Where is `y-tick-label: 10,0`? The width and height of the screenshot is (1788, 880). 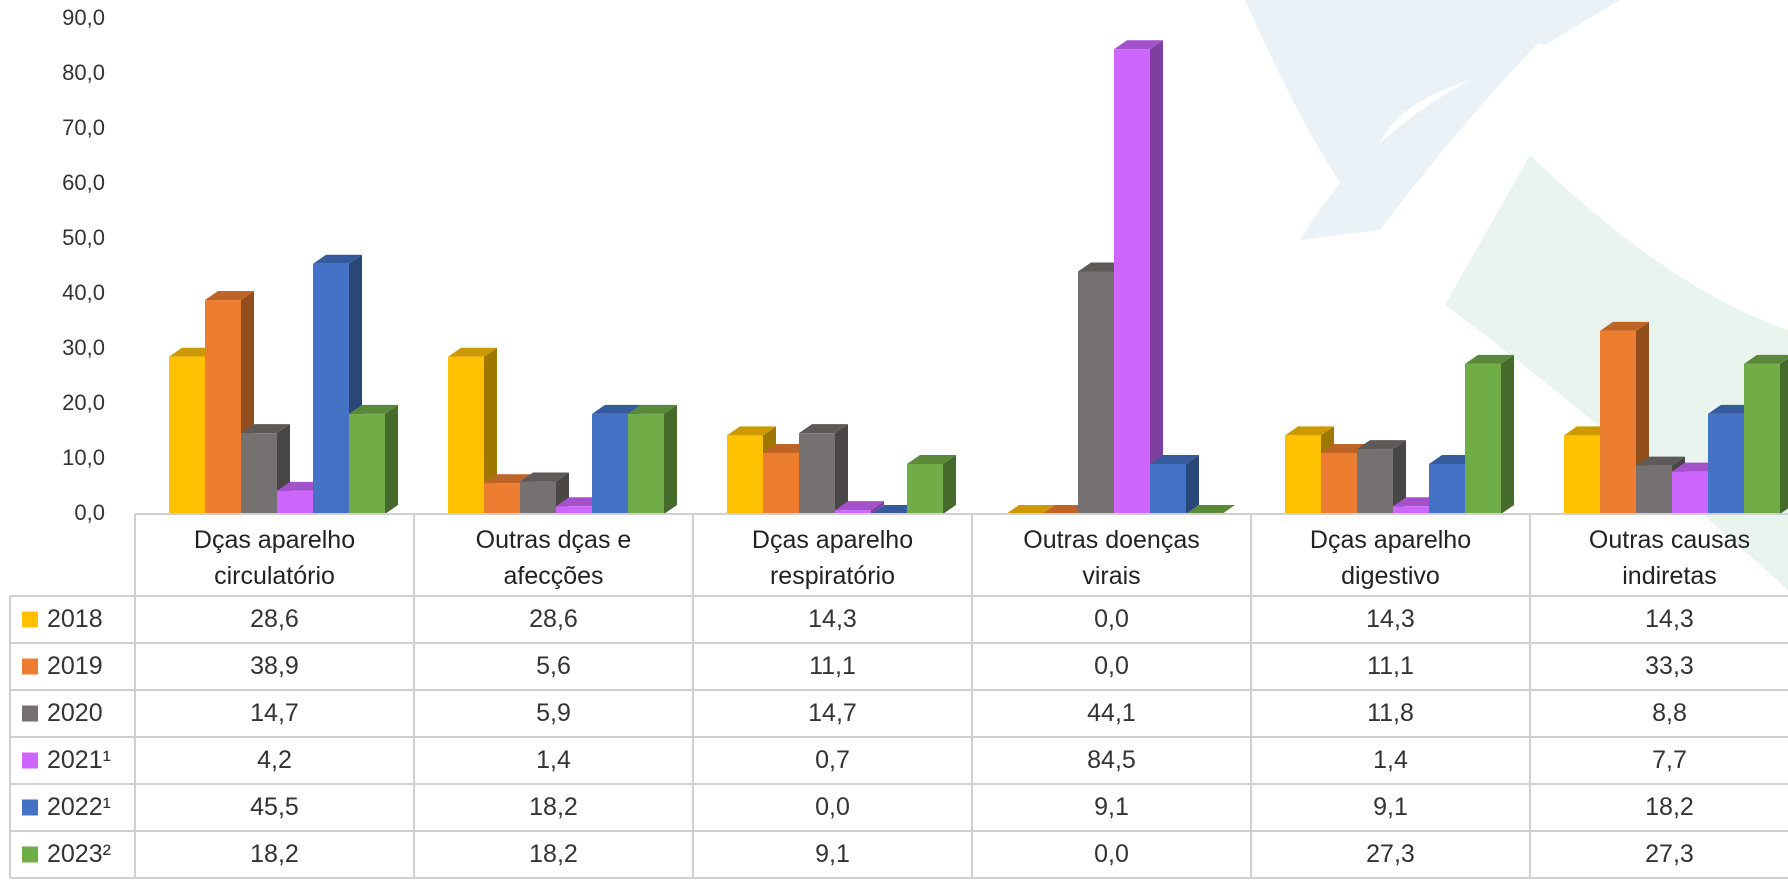
y-tick-label: 10,0 is located at coordinates (83, 457).